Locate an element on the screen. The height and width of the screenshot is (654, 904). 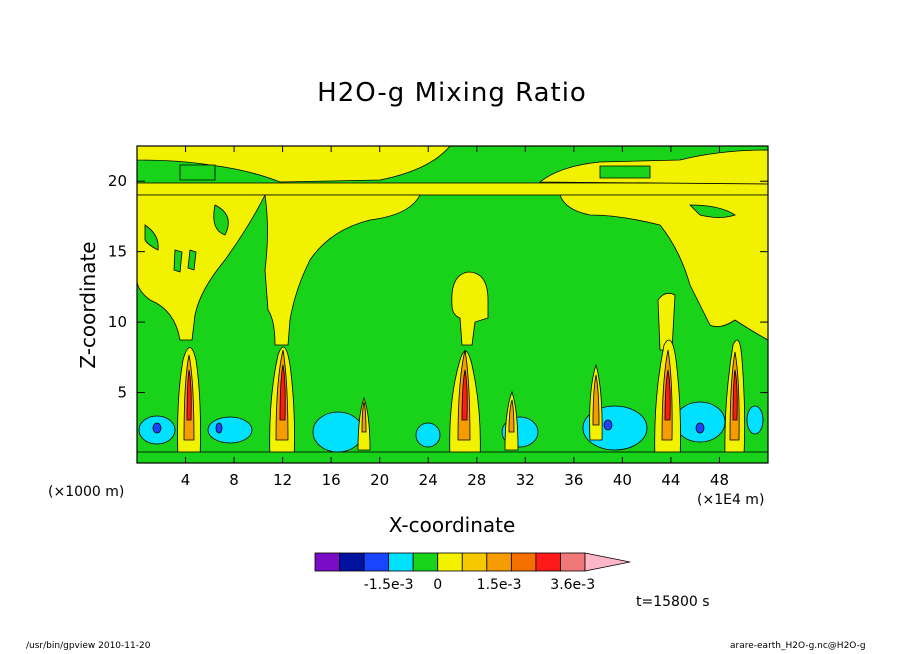
colorbar: -1.5e-3 0 1.5e-3 3.6e-3 is located at coordinates (472, 572).